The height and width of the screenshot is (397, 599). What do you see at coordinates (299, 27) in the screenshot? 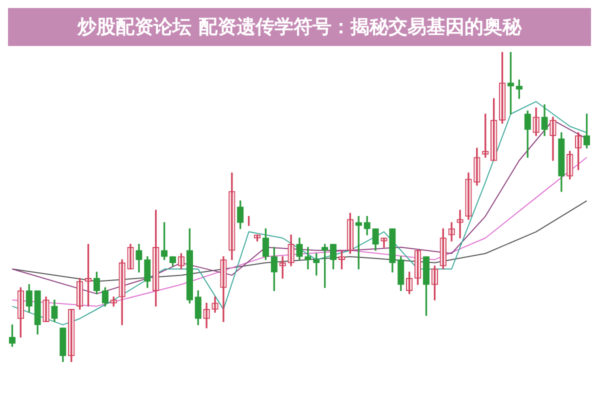
I see `chart-title: 炒股配资论坛 配资遗传学符号：揭秘交易基因的奥秘` at bounding box center [299, 27].